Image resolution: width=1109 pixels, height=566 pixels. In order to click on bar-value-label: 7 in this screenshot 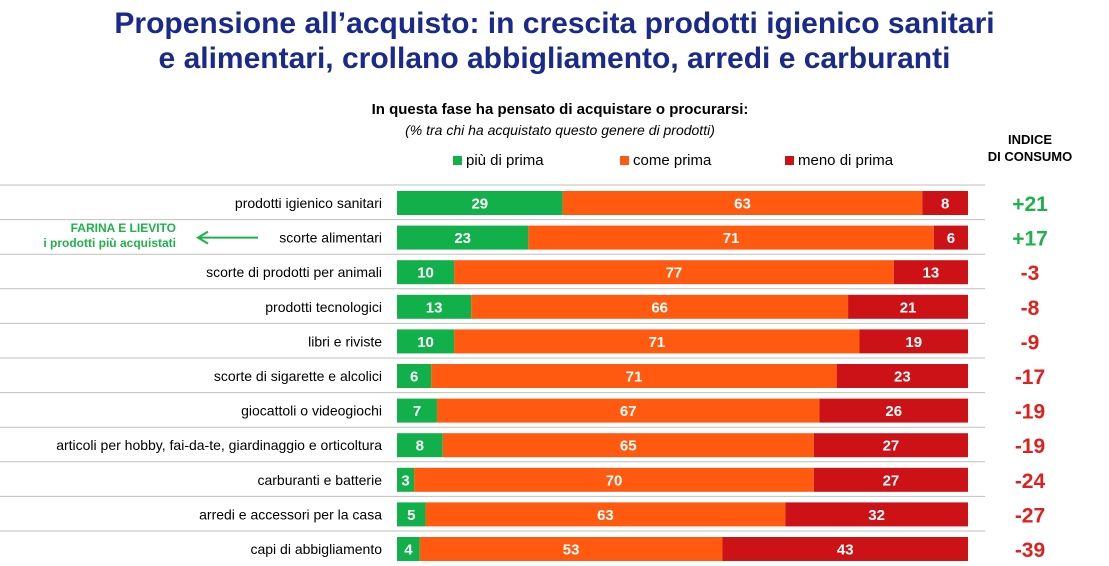, I will do `click(417, 411)`.